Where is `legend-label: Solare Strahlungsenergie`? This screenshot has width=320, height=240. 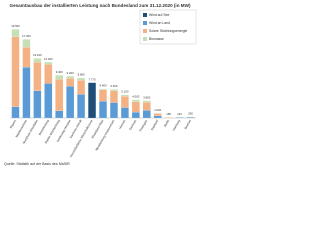
legend-label: Solare Strahlungsenergie is located at coordinates (168, 31).